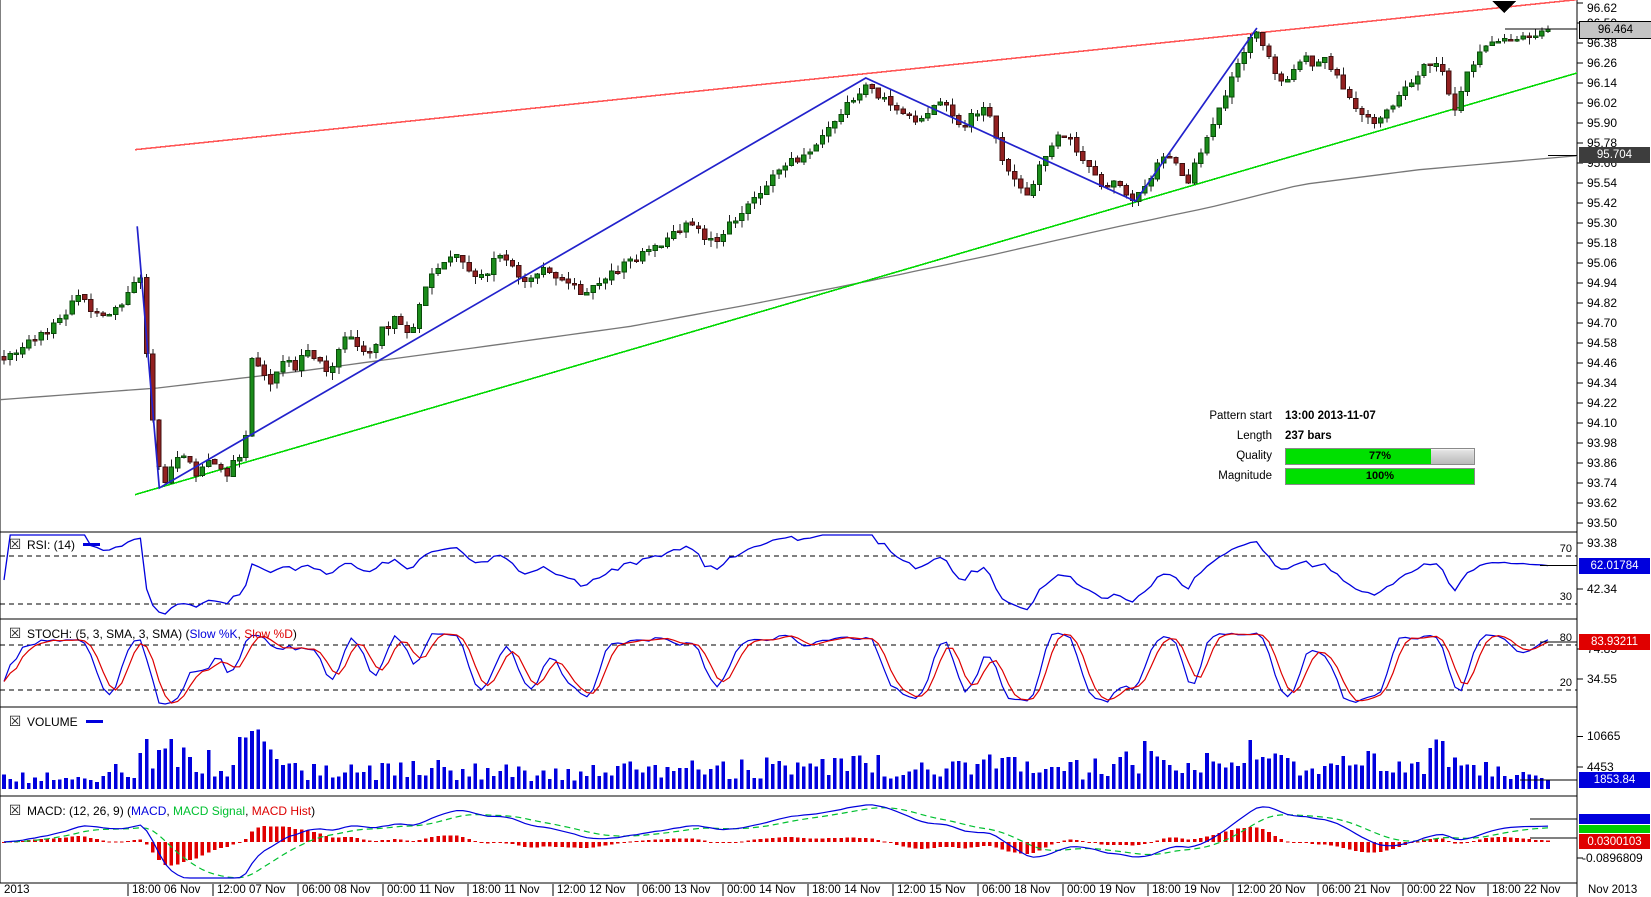 The height and width of the screenshot is (897, 1651). I want to click on stoch-checkbox-icon: ☒, so click(15, 632).